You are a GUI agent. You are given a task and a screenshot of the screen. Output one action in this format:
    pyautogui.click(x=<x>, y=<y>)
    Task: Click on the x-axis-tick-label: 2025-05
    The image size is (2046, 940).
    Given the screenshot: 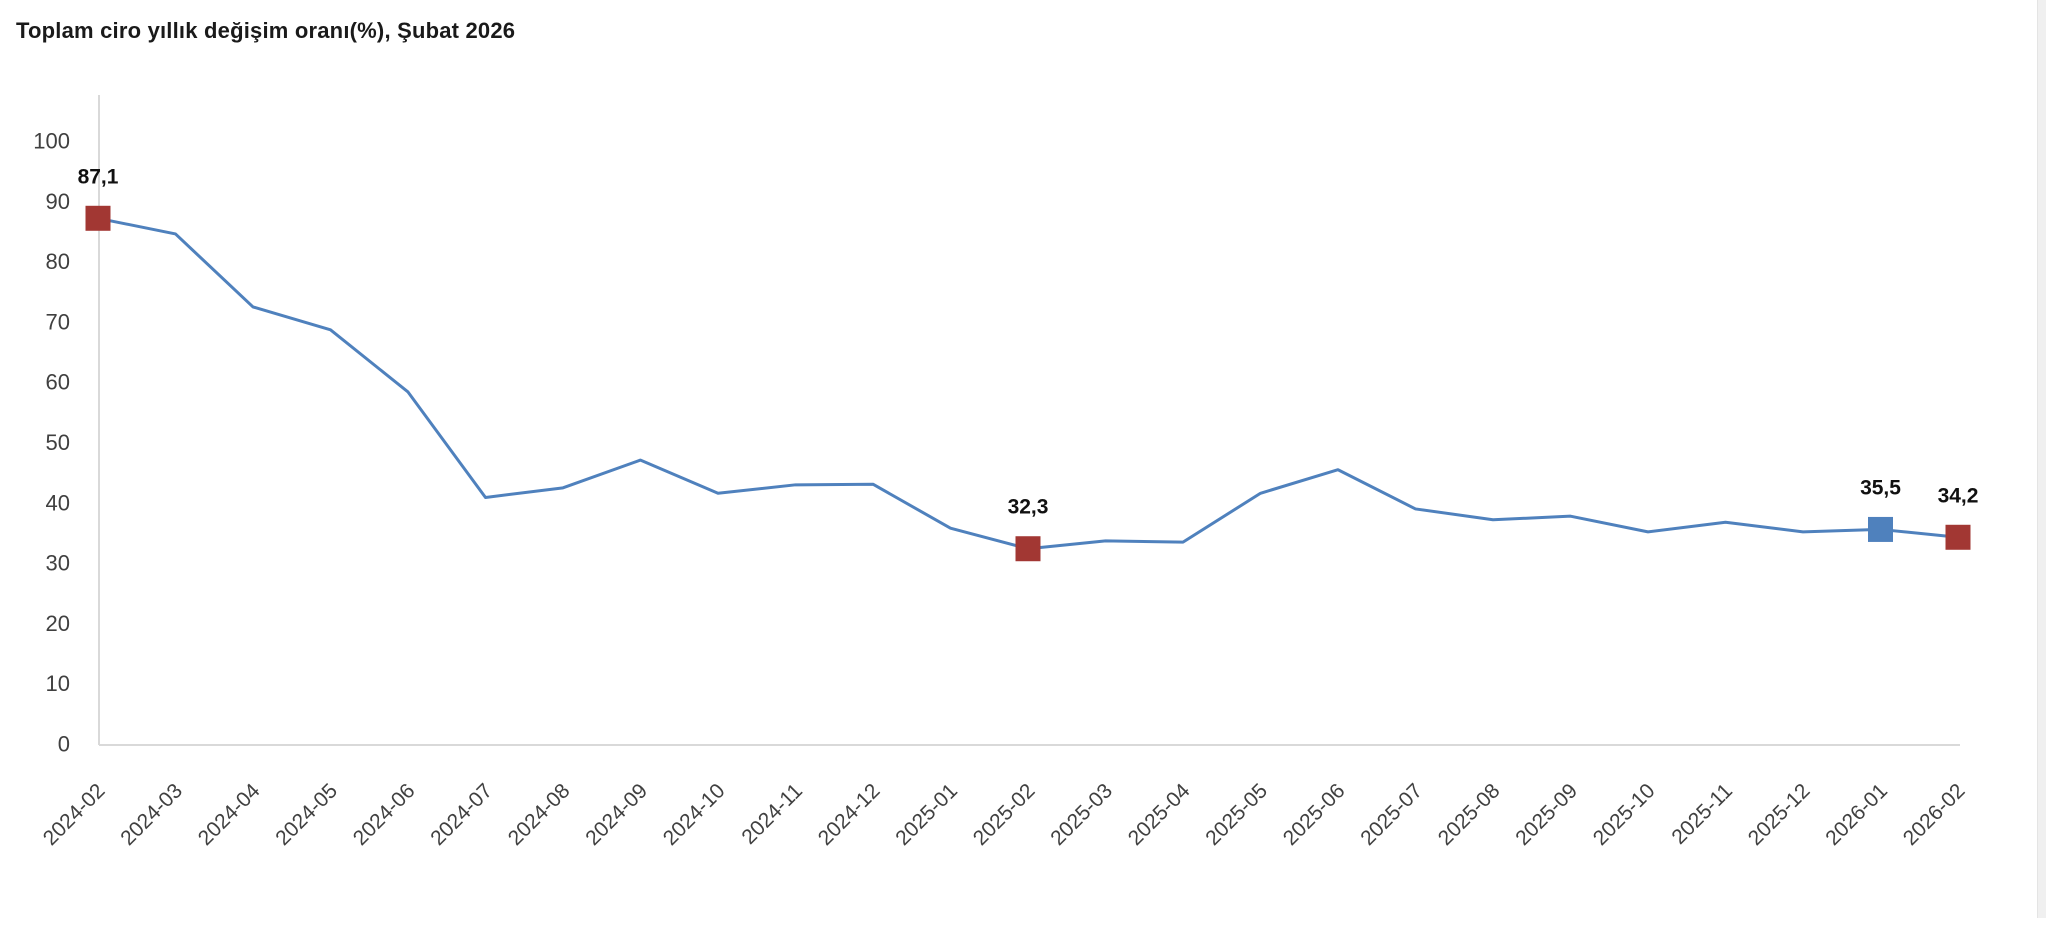 What is the action you would take?
    pyautogui.click(x=1236, y=814)
    